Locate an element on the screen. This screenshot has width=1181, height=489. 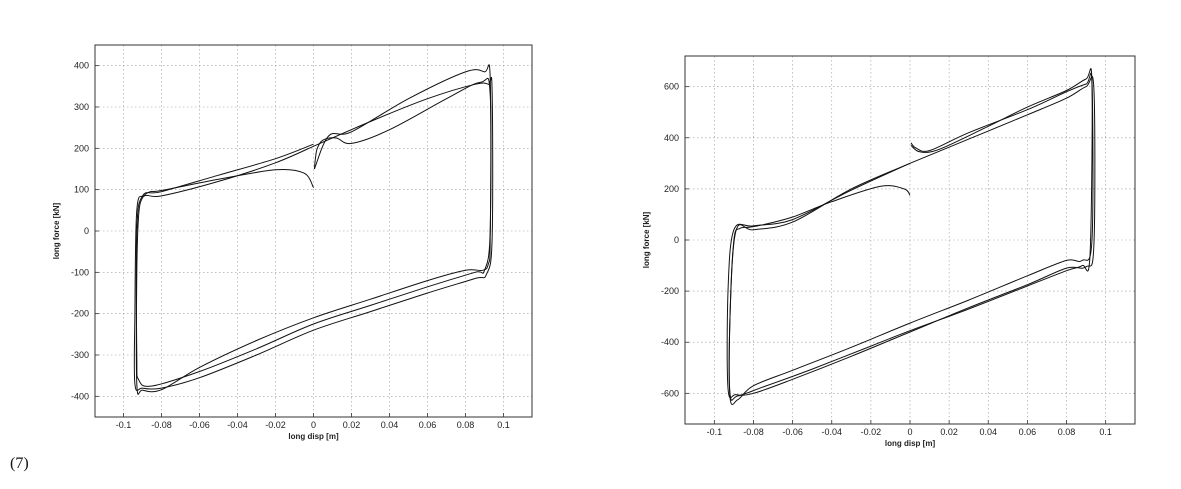
left-y-tick-label-3: -100 is located at coordinates (80, 272).